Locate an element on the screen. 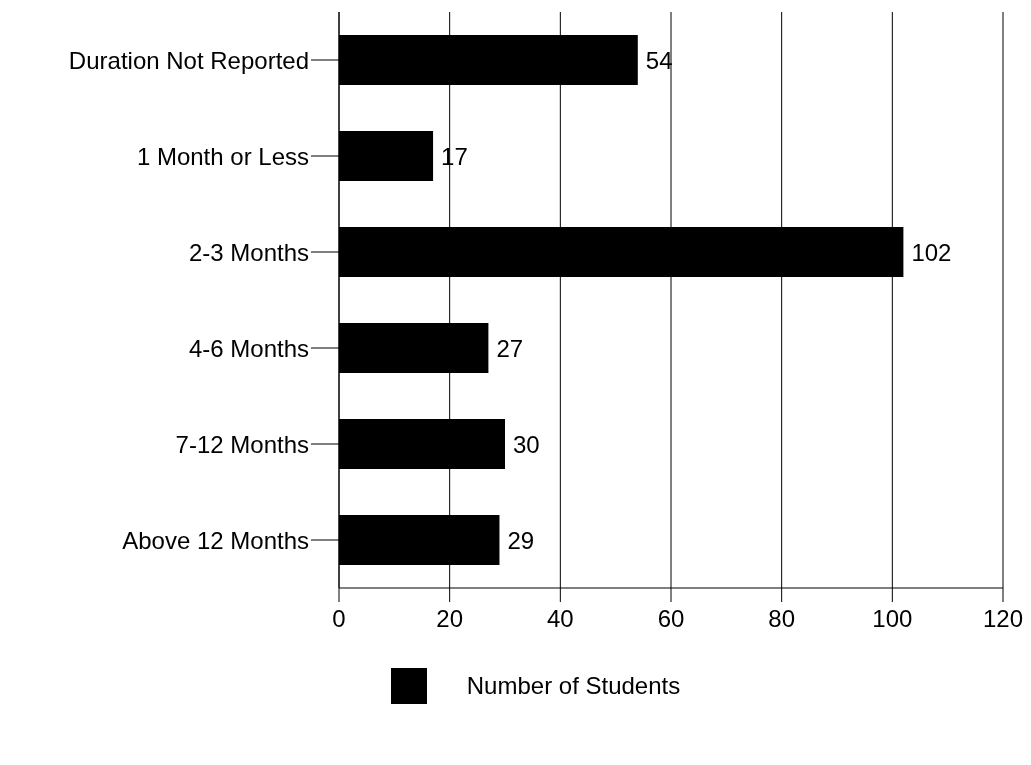  legend-label: Number of Students is located at coordinates (573, 686).